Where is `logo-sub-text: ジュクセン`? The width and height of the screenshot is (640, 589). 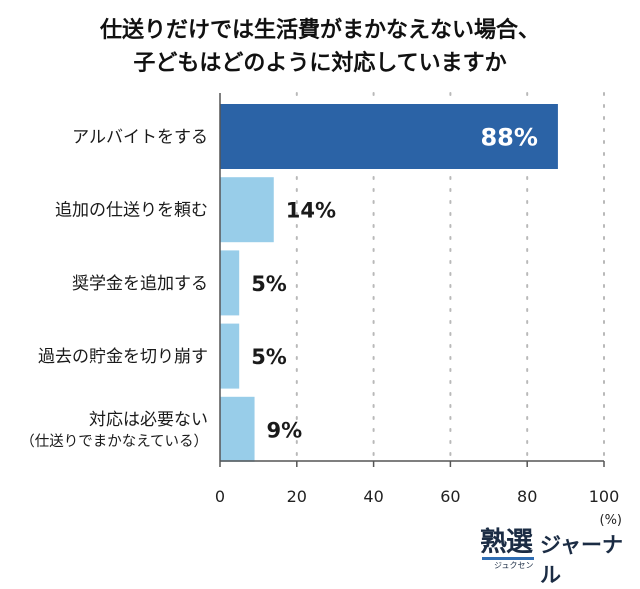
logo-sub-text: ジュクセン is located at coordinates (514, 565).